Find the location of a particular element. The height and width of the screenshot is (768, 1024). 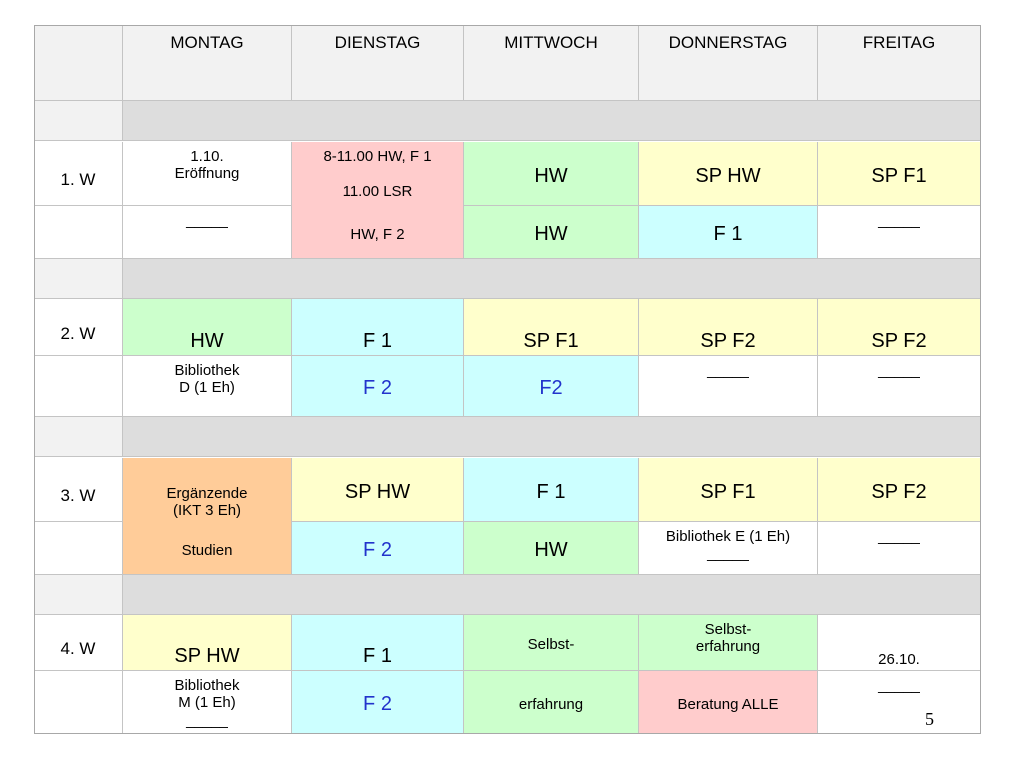

slot-bottom-3: HW is located at coordinates (551, 232).